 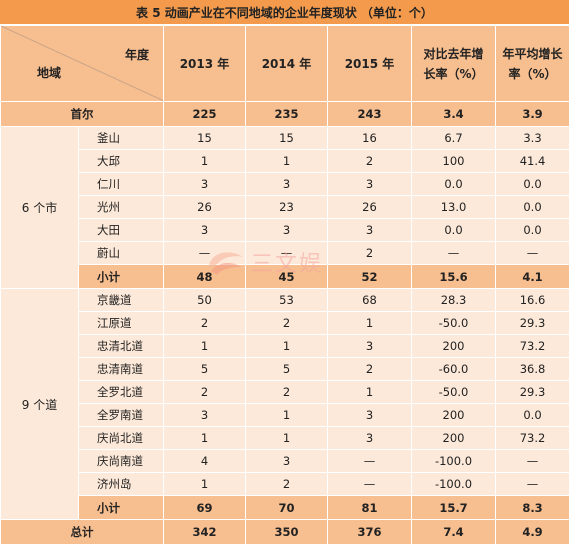 What do you see at coordinates (454, 64) in the screenshot?
I see `col-header-growth: 对比去年增长率（%）` at bounding box center [454, 64].